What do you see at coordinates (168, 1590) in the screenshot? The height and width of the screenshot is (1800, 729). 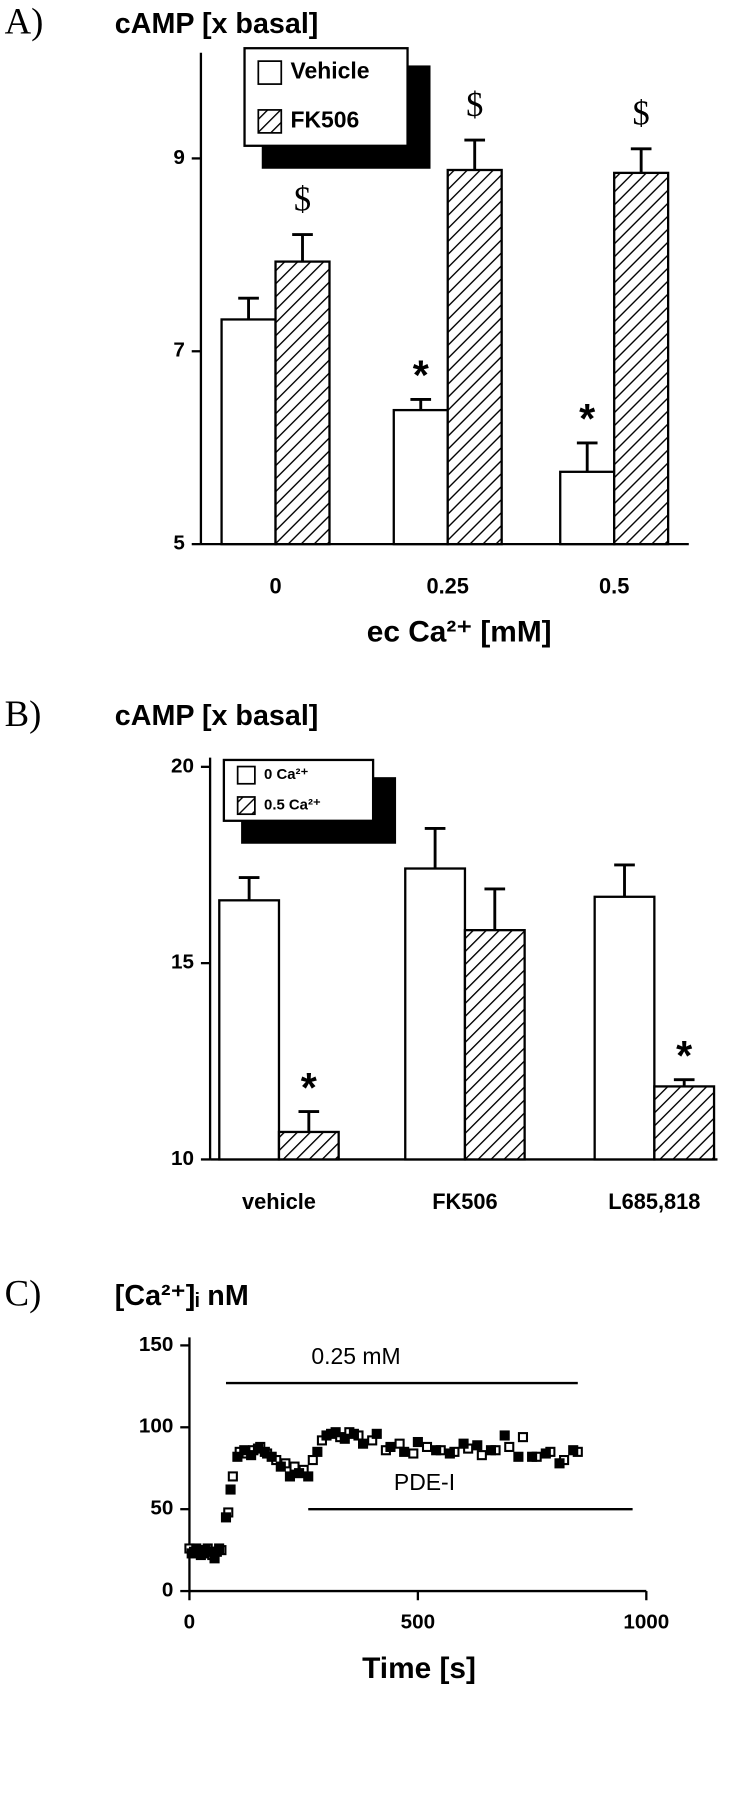 I see `y-tick-label: 0` at bounding box center [168, 1590].